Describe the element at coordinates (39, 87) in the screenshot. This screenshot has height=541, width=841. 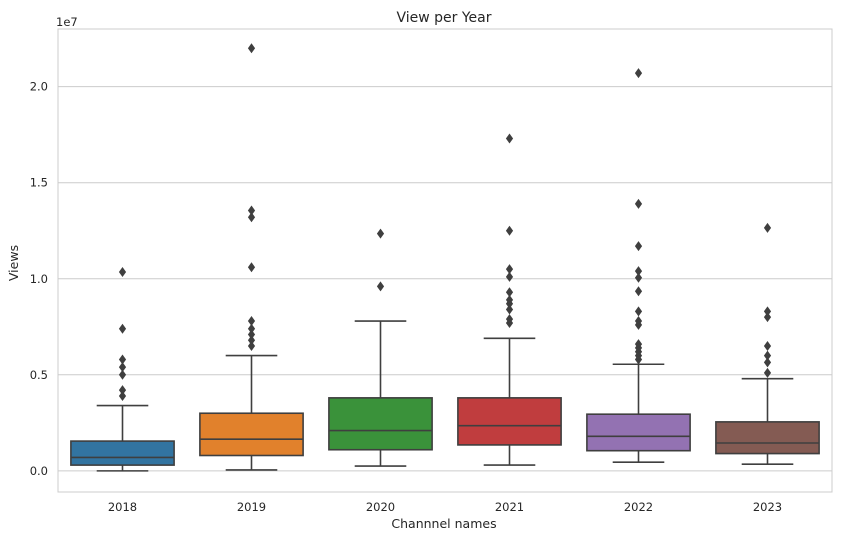
I see `y-tick-label: 2.0` at that location.